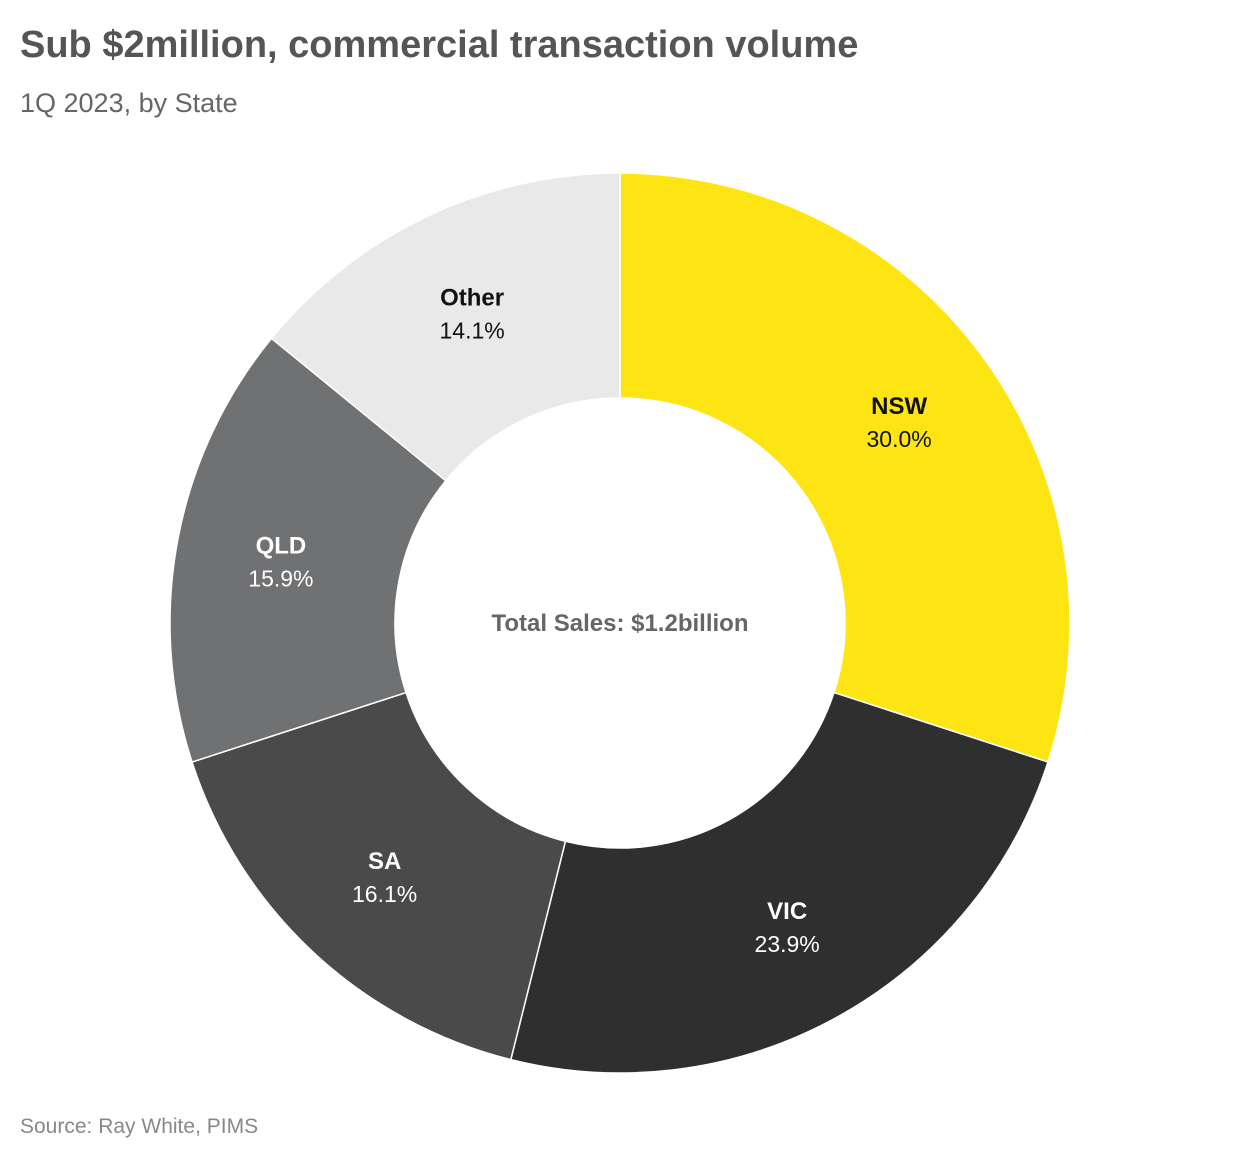 The image size is (1240, 1160). What do you see at coordinates (139, 1126) in the screenshot?
I see `source-note: Source: Ray White, PIMS` at bounding box center [139, 1126].